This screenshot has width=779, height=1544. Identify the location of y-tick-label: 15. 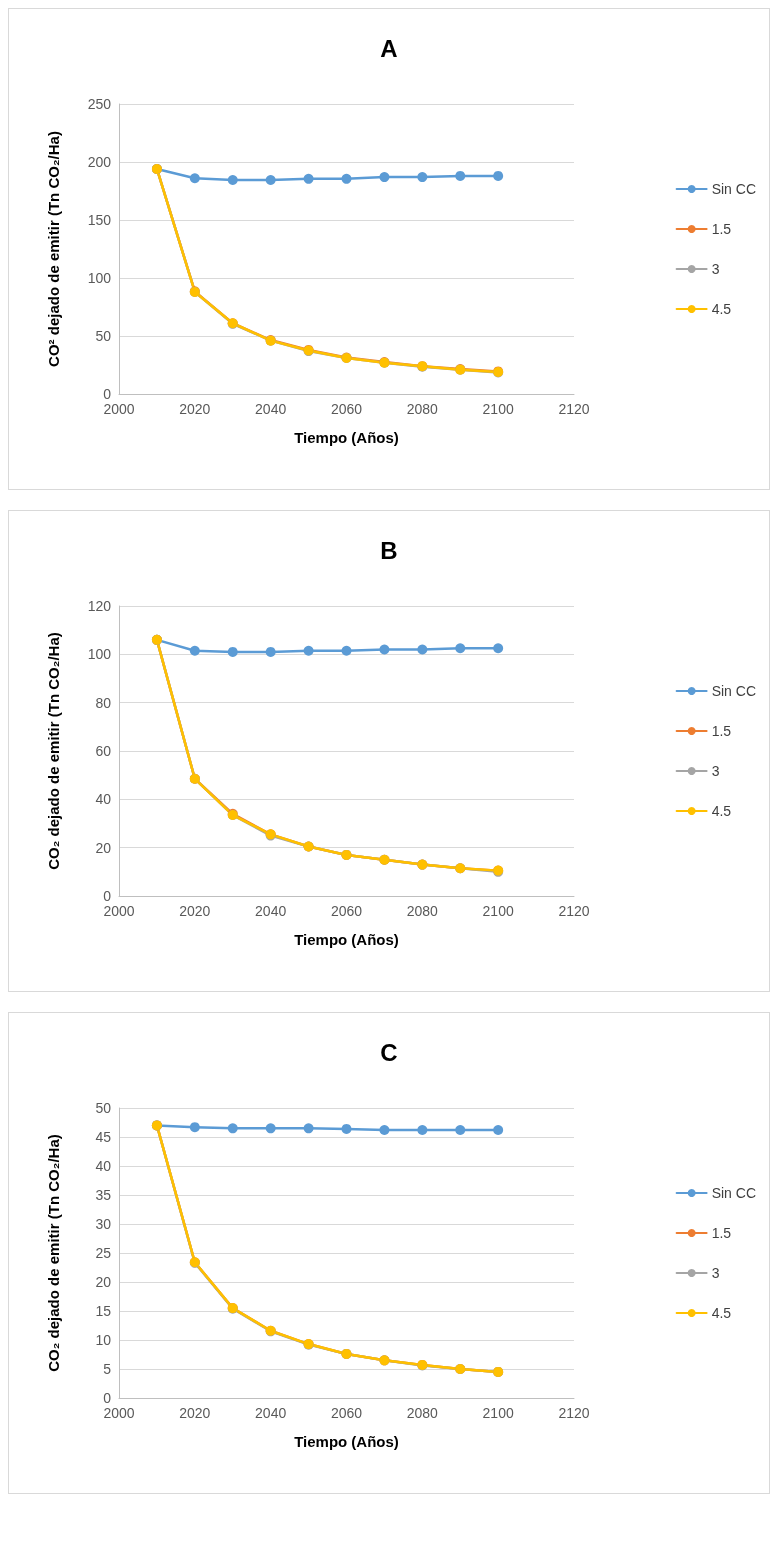
(103, 1311).